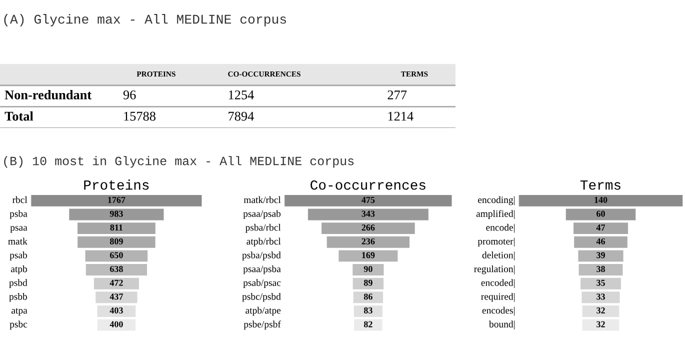  Describe the element at coordinates (262, 283) in the screenshot. I see `category-label: psab/psac` at that location.